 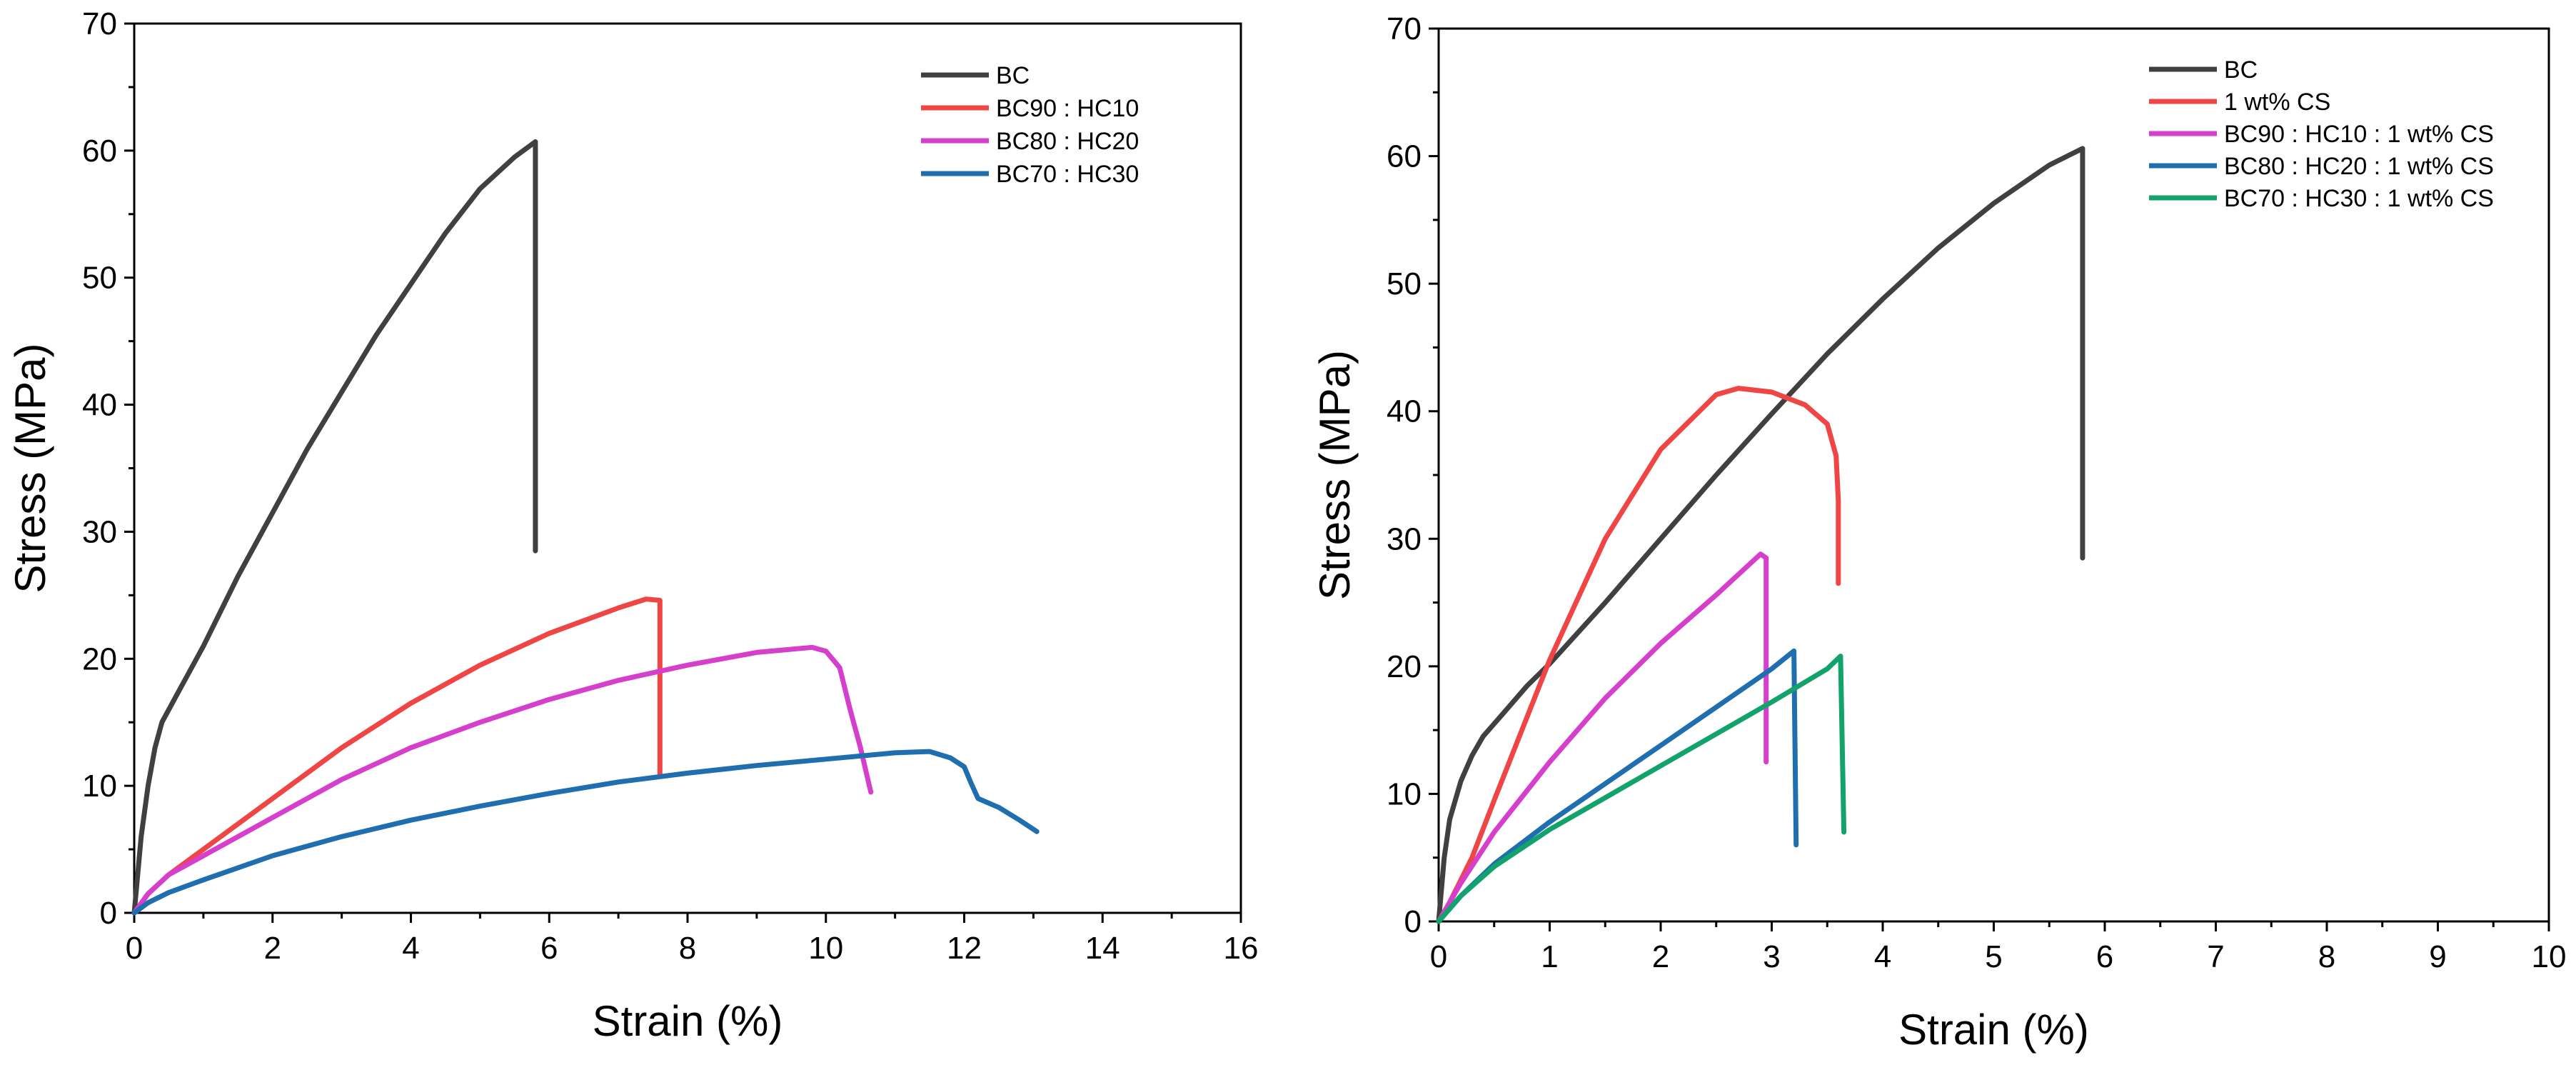 I want to click on x-tick-label: 3, so click(x=1771, y=956).